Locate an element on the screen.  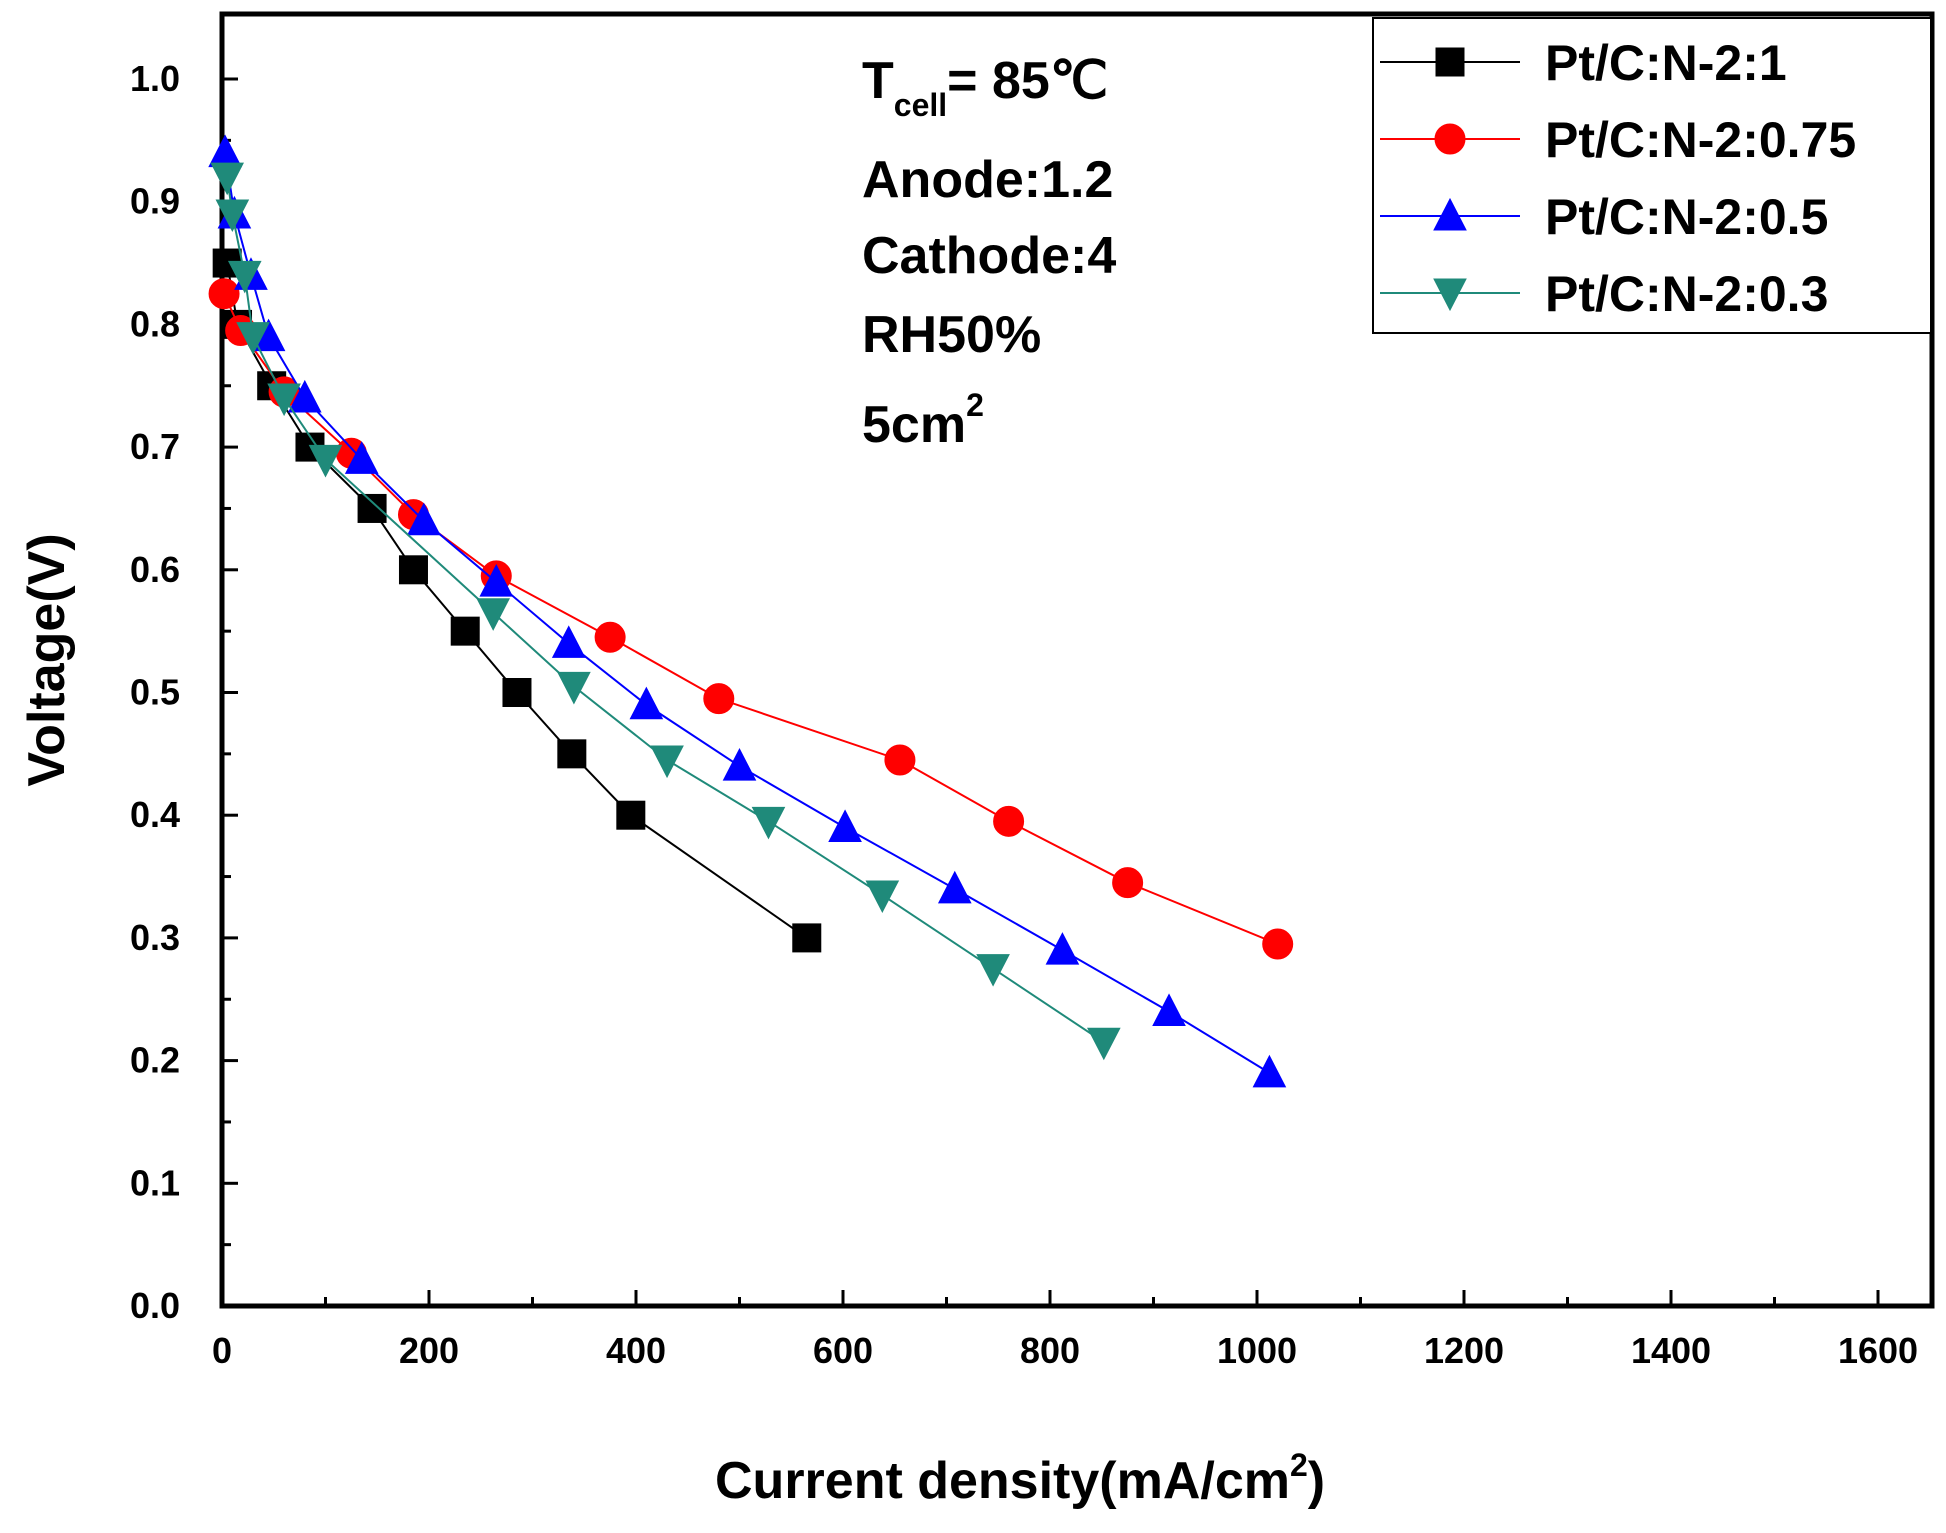
x-tick-label: 0 is located at coordinates (222, 1350).